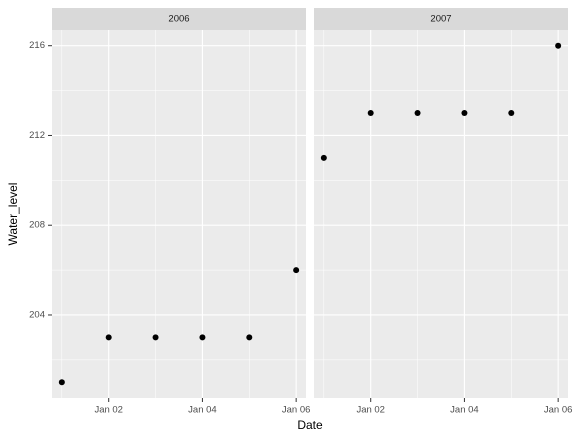 The height and width of the screenshot is (446, 577). I want to click on strip-label: 2006, so click(178, 19).